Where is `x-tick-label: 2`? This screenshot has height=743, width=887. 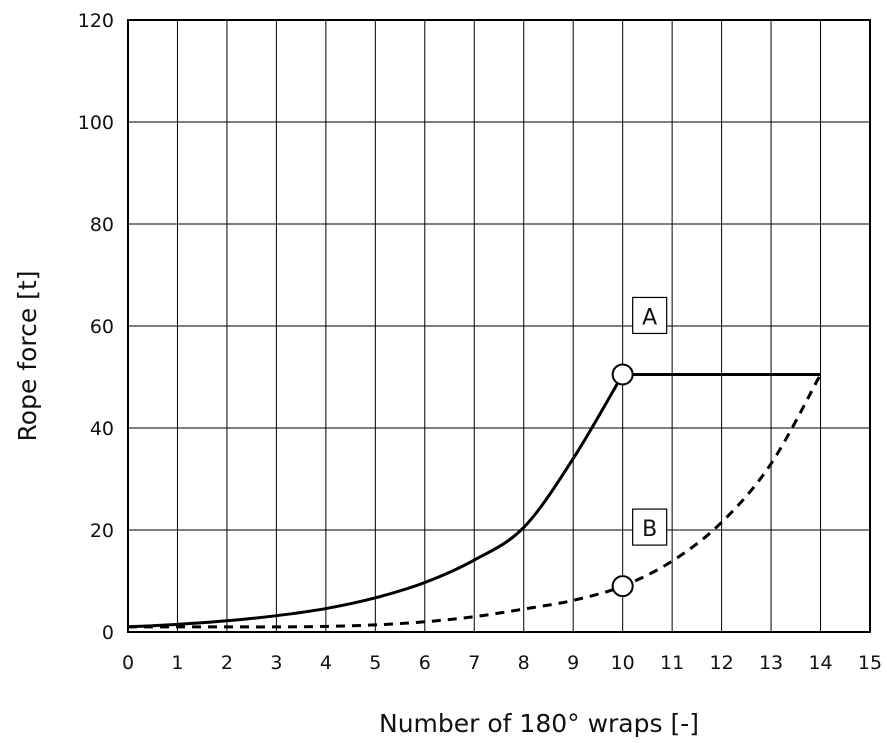 x-tick-label: 2 is located at coordinates (227, 663).